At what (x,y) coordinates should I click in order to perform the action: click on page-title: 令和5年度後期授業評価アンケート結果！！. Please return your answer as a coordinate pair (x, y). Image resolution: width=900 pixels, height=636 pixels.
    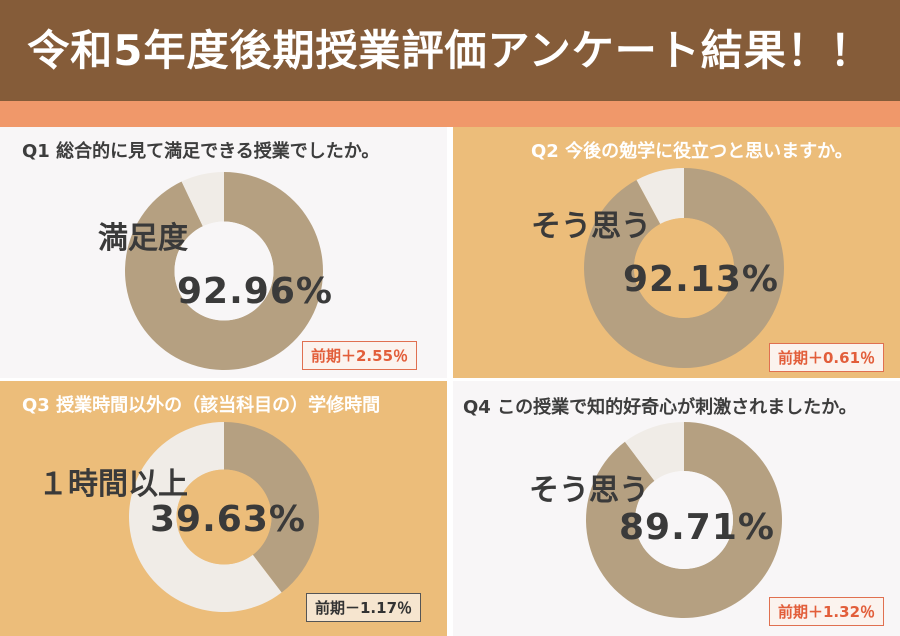
    Looking at the image, I should click on (450, 50).